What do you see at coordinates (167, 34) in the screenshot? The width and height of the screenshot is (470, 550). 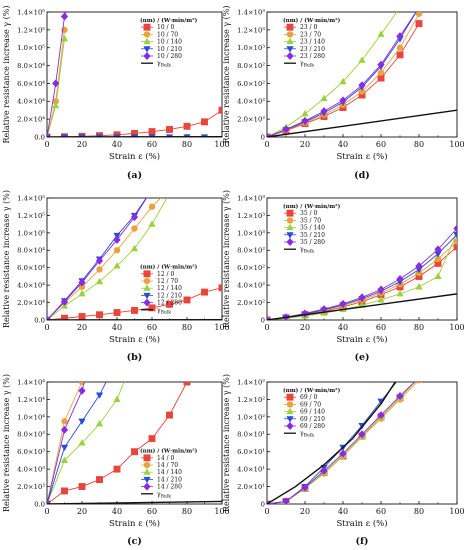 I see `legend-entry-label: 10 / 70` at bounding box center [167, 34].